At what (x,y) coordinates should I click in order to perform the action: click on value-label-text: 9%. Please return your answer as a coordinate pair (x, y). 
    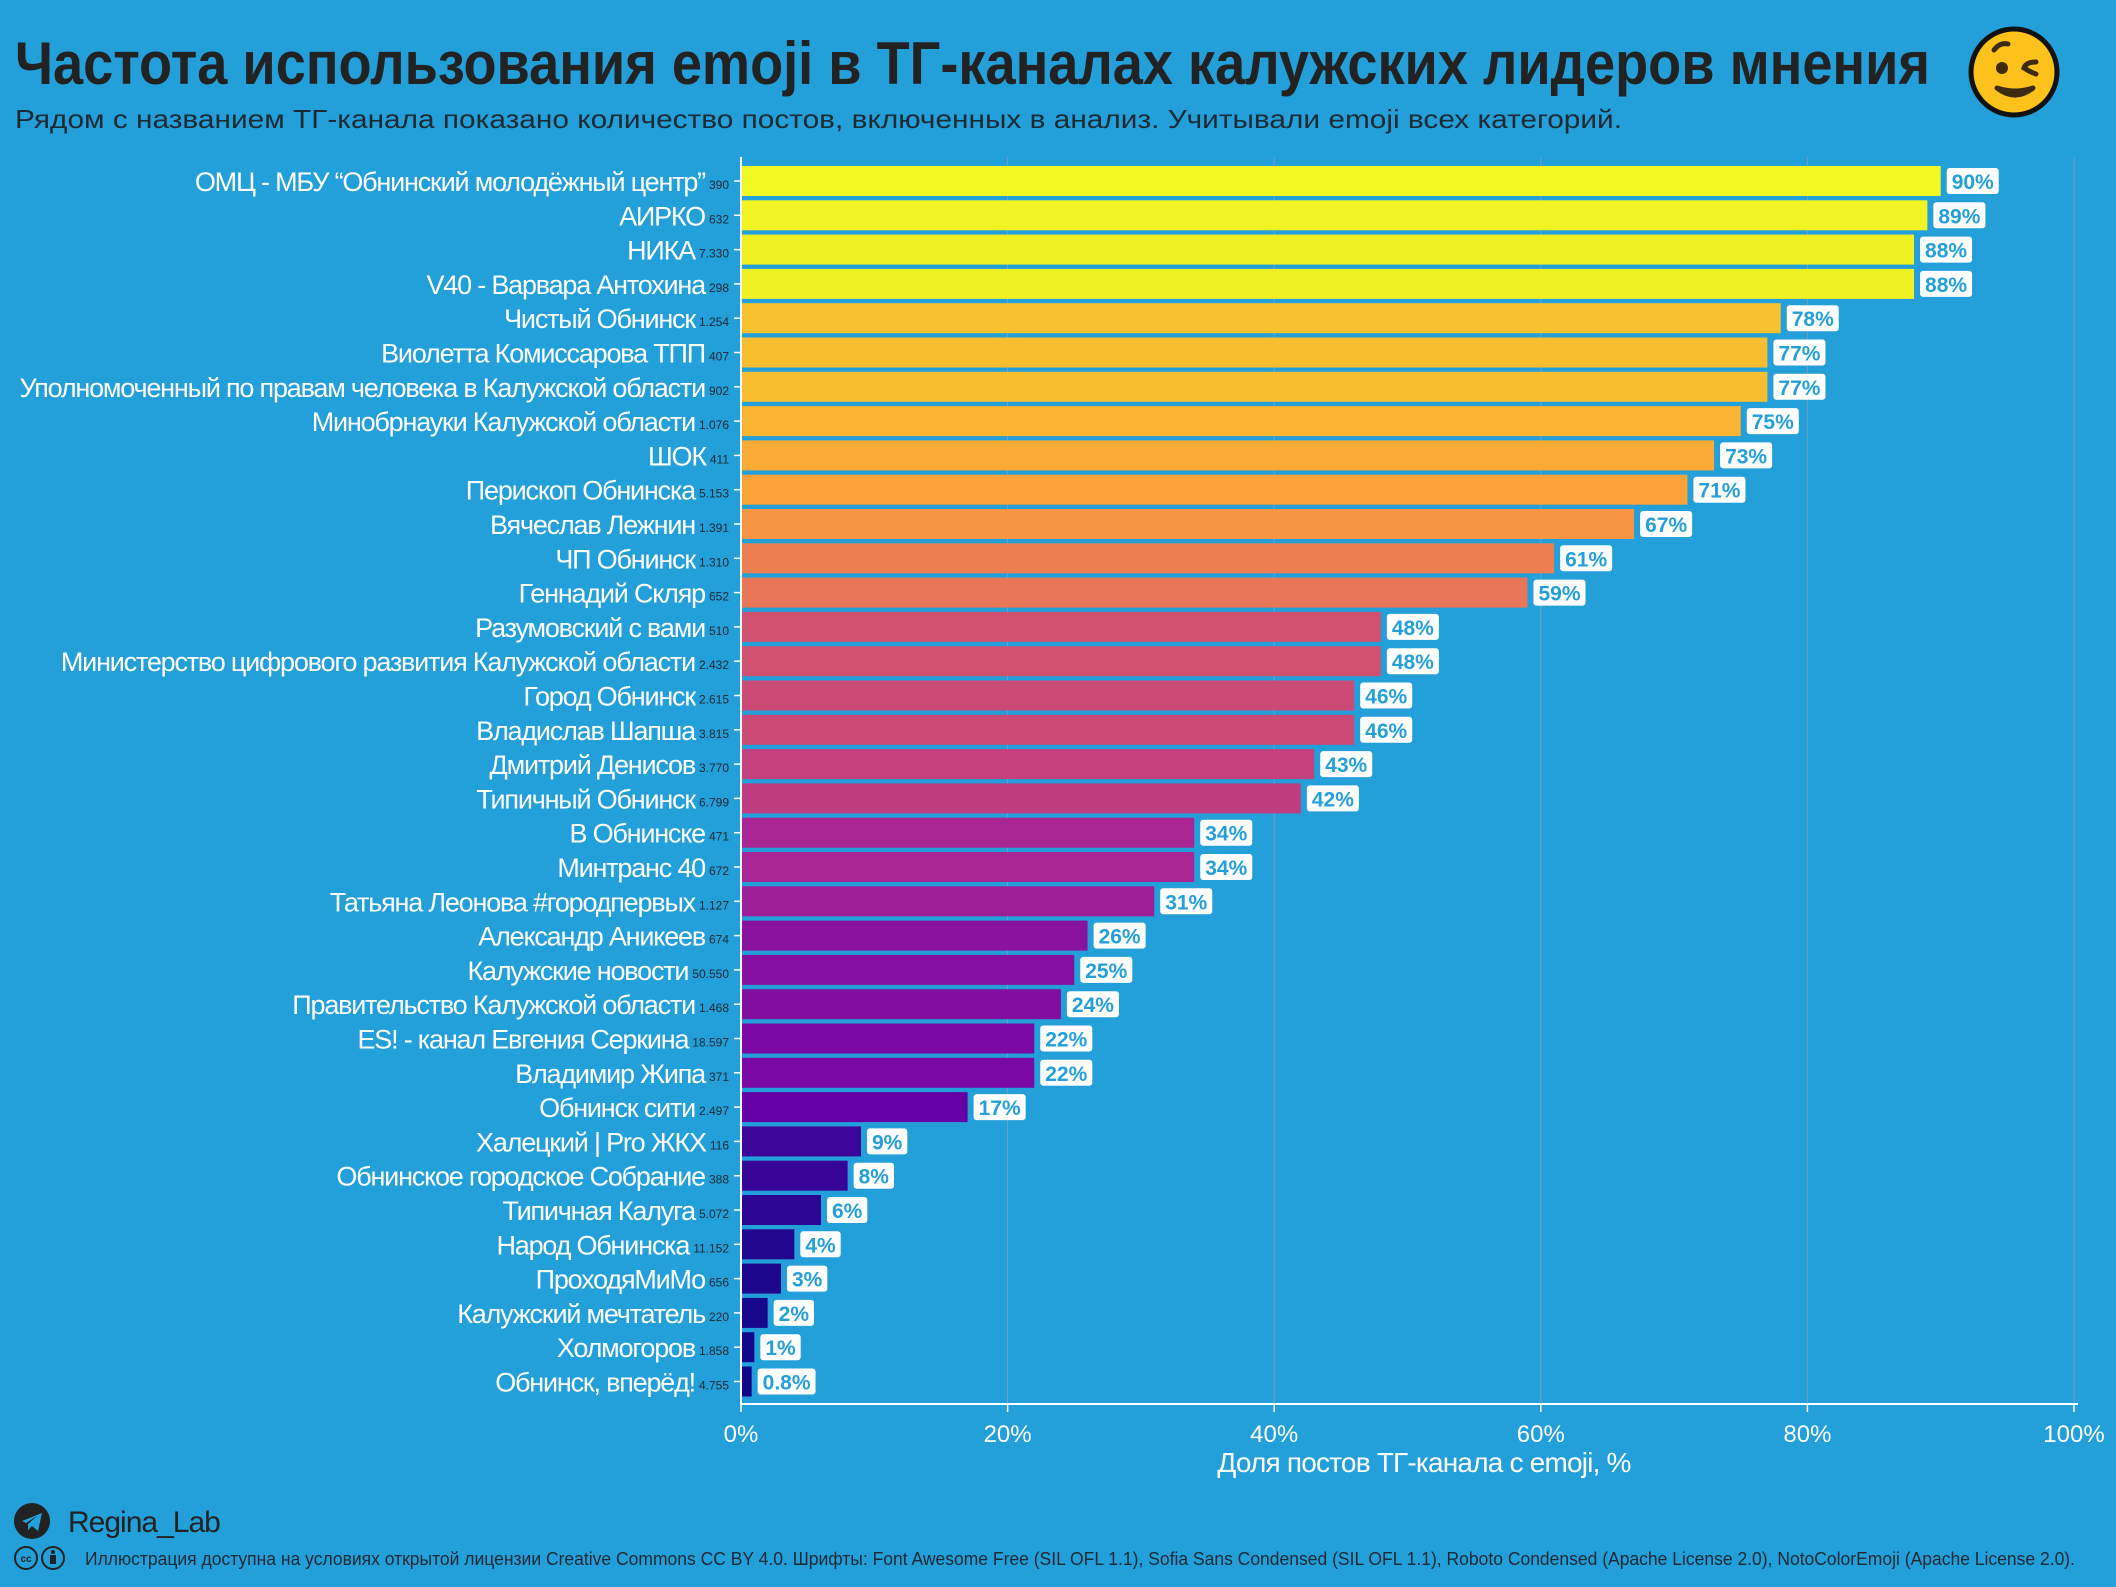
    Looking at the image, I should click on (887, 1142).